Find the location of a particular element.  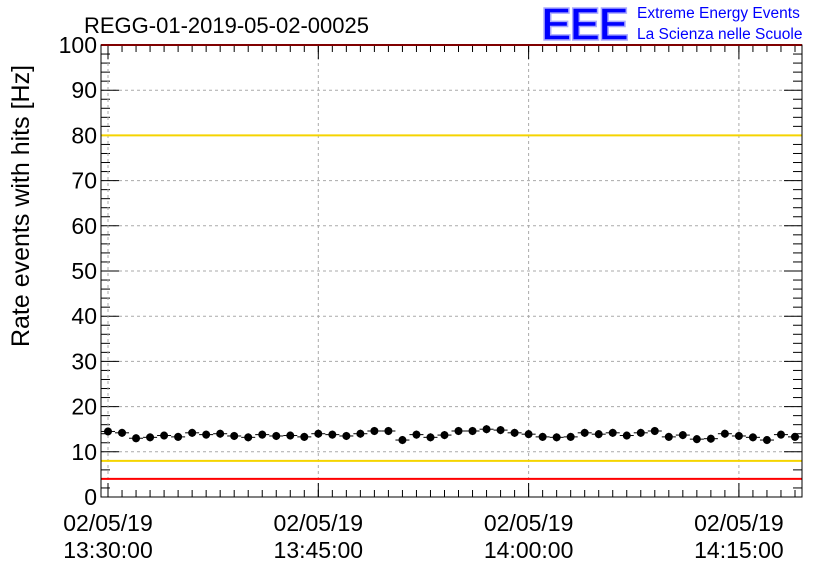

y-axis-title: Rate events with hits [Hz] is located at coordinates (21, 206).